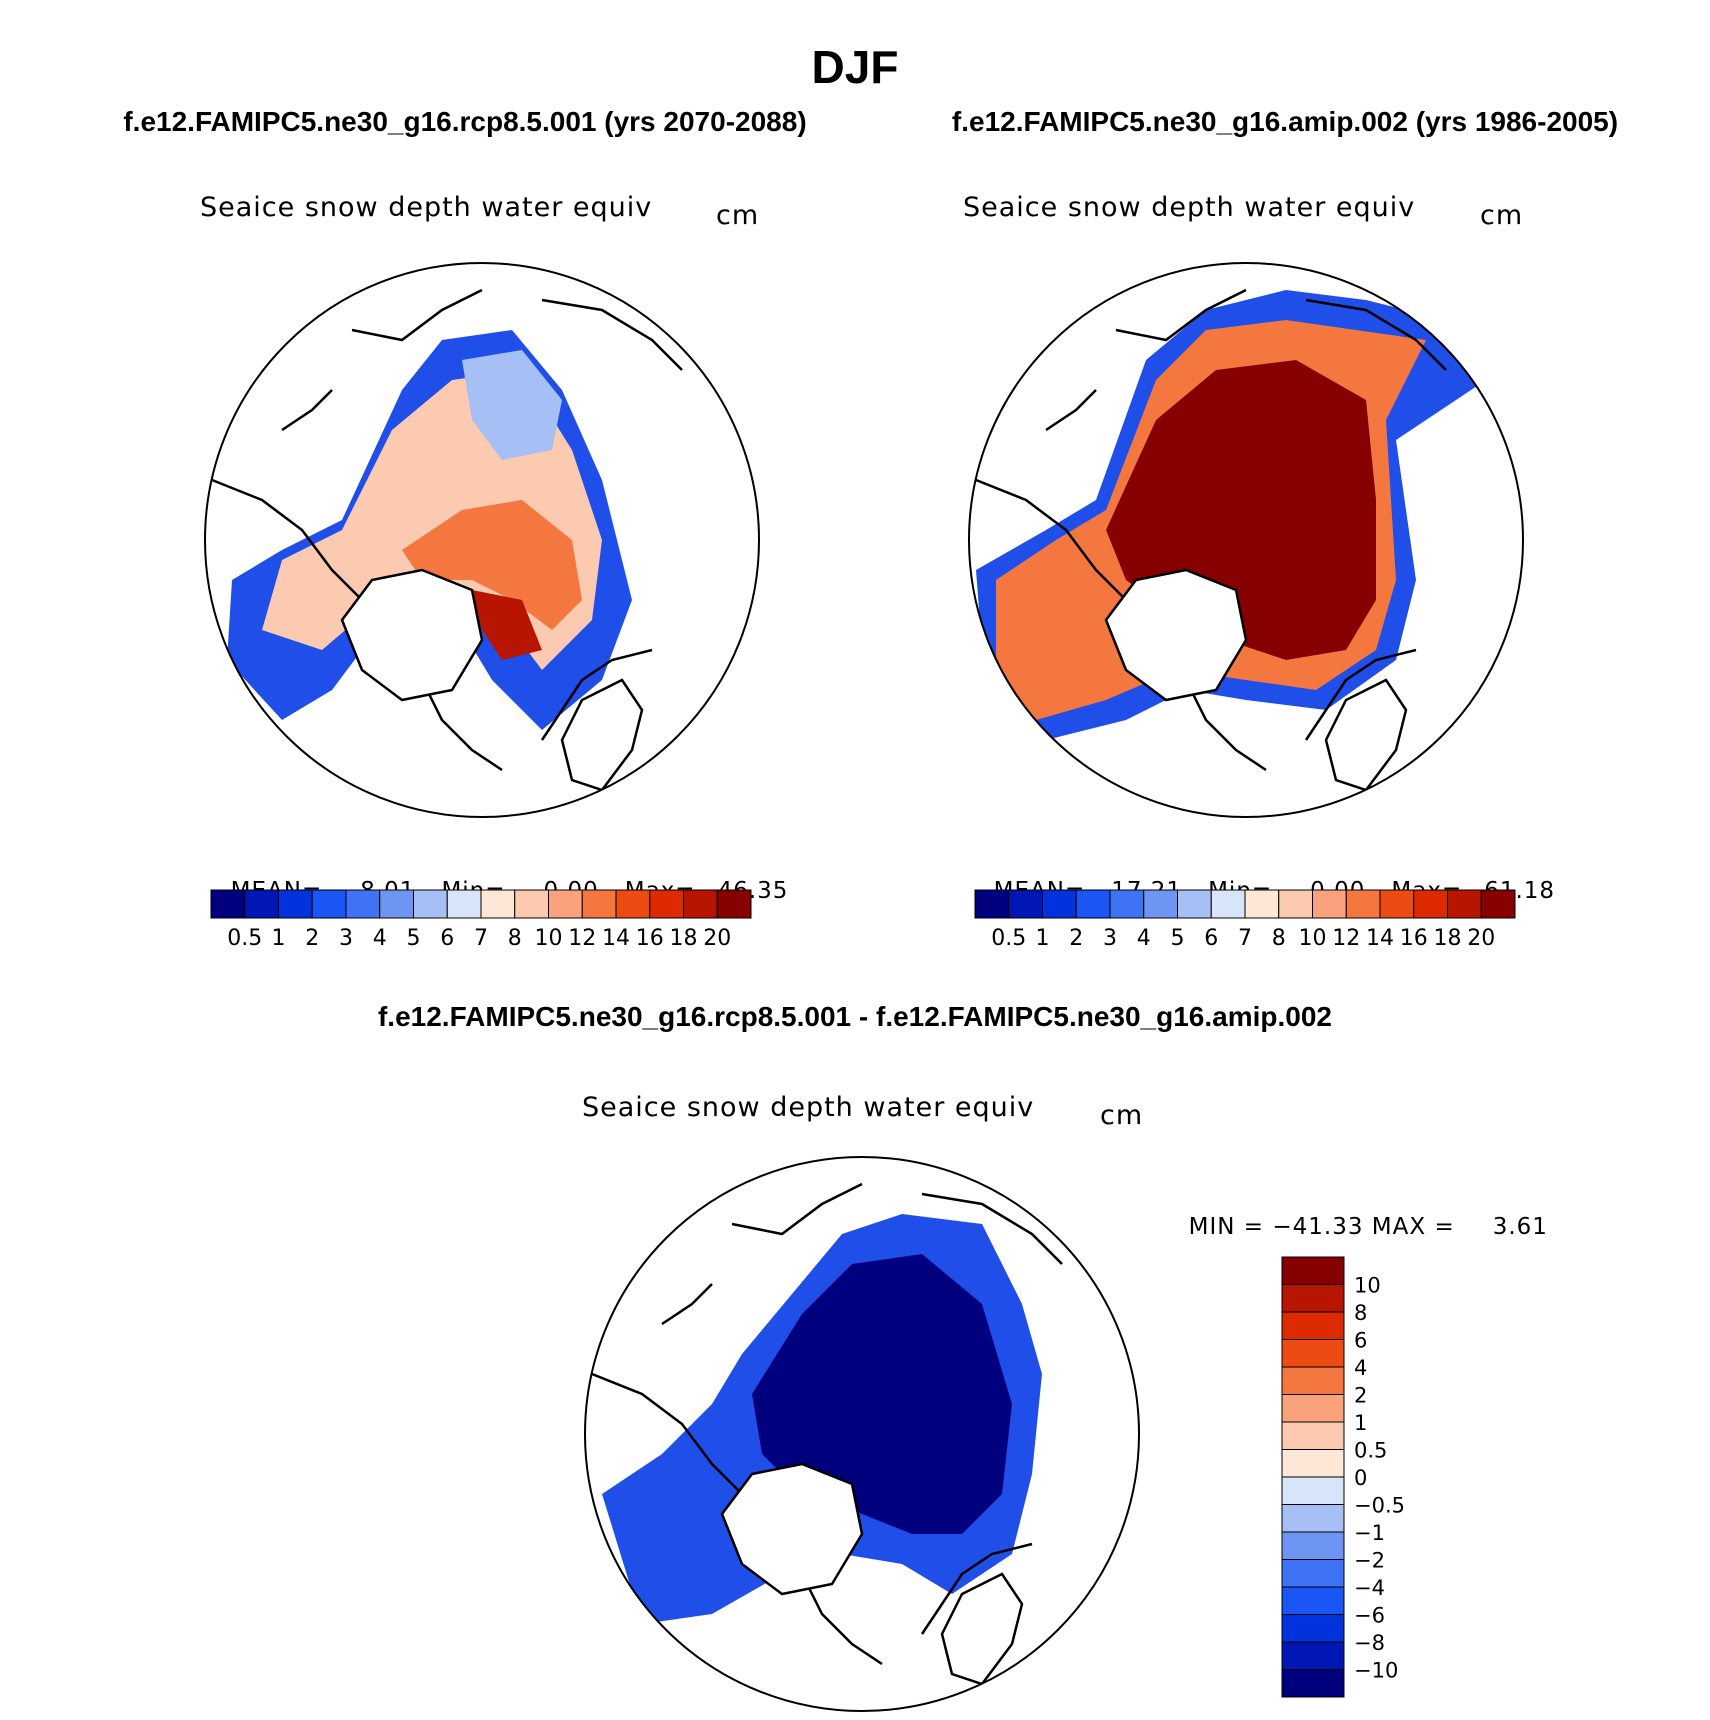  I want to click on land-greenland-left, so click(412, 635).